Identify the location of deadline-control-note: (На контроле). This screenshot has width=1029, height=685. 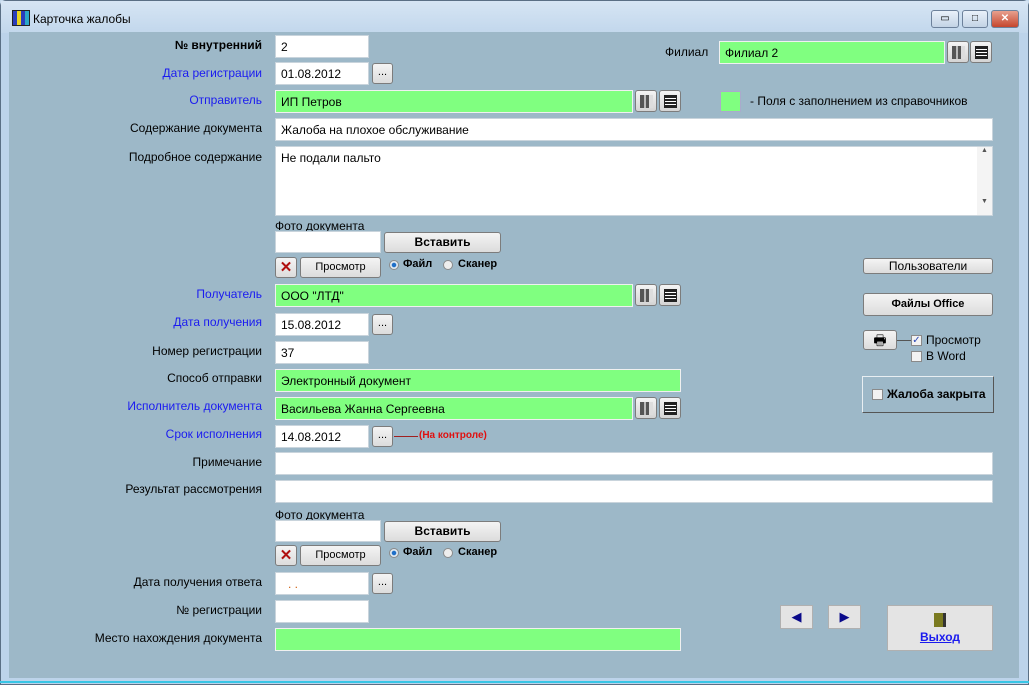
(453, 435).